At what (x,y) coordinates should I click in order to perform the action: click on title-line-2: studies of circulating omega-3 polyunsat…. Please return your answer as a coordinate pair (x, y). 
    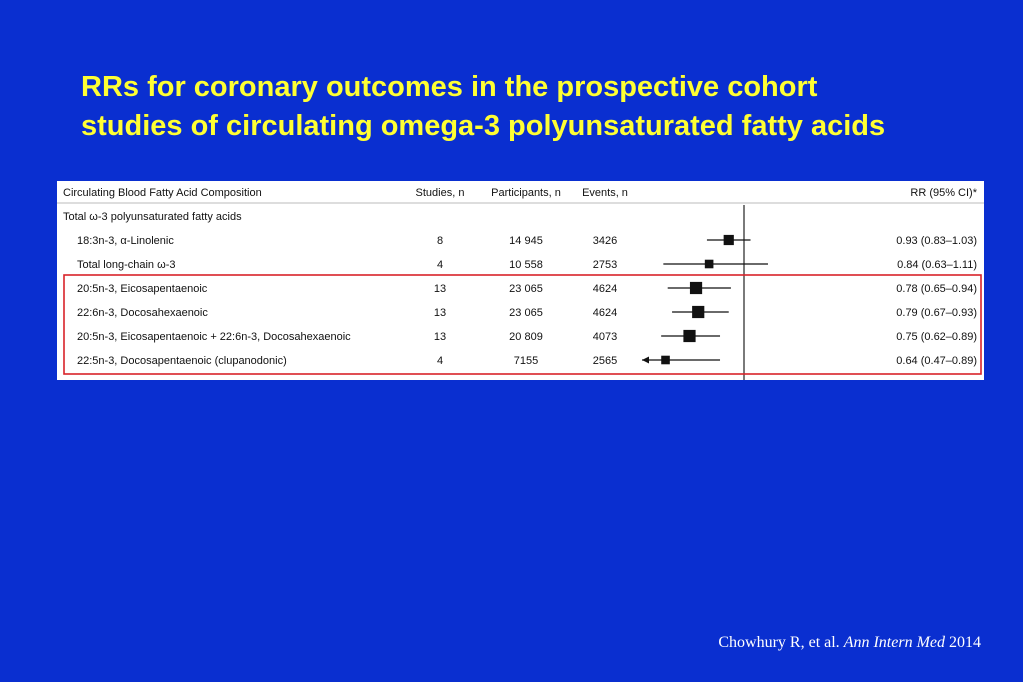
    Looking at the image, I should click on (483, 126).